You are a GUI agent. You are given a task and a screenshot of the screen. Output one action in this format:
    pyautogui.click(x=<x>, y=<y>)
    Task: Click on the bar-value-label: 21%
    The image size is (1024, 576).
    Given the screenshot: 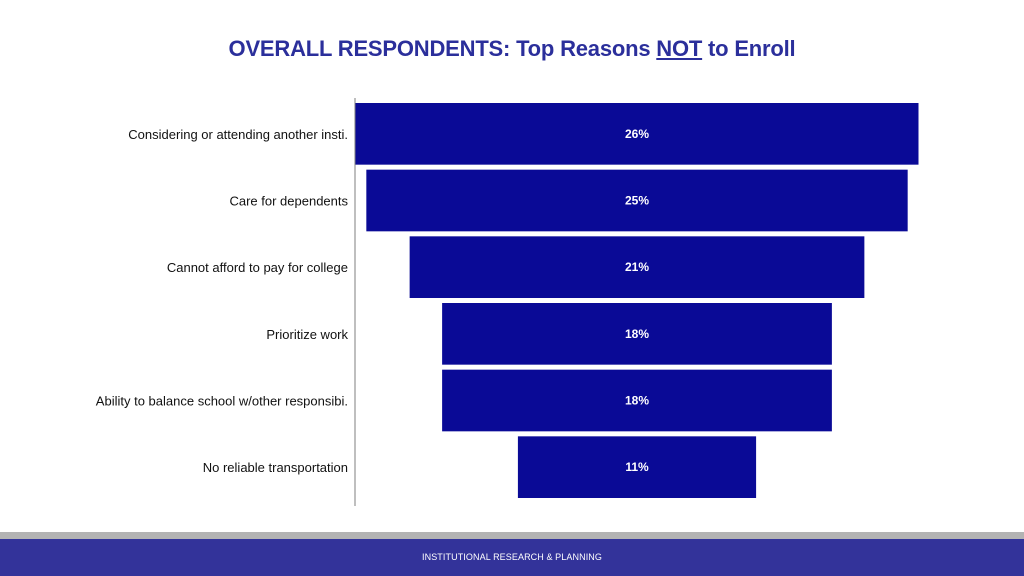 What is the action you would take?
    pyautogui.click(x=637, y=267)
    